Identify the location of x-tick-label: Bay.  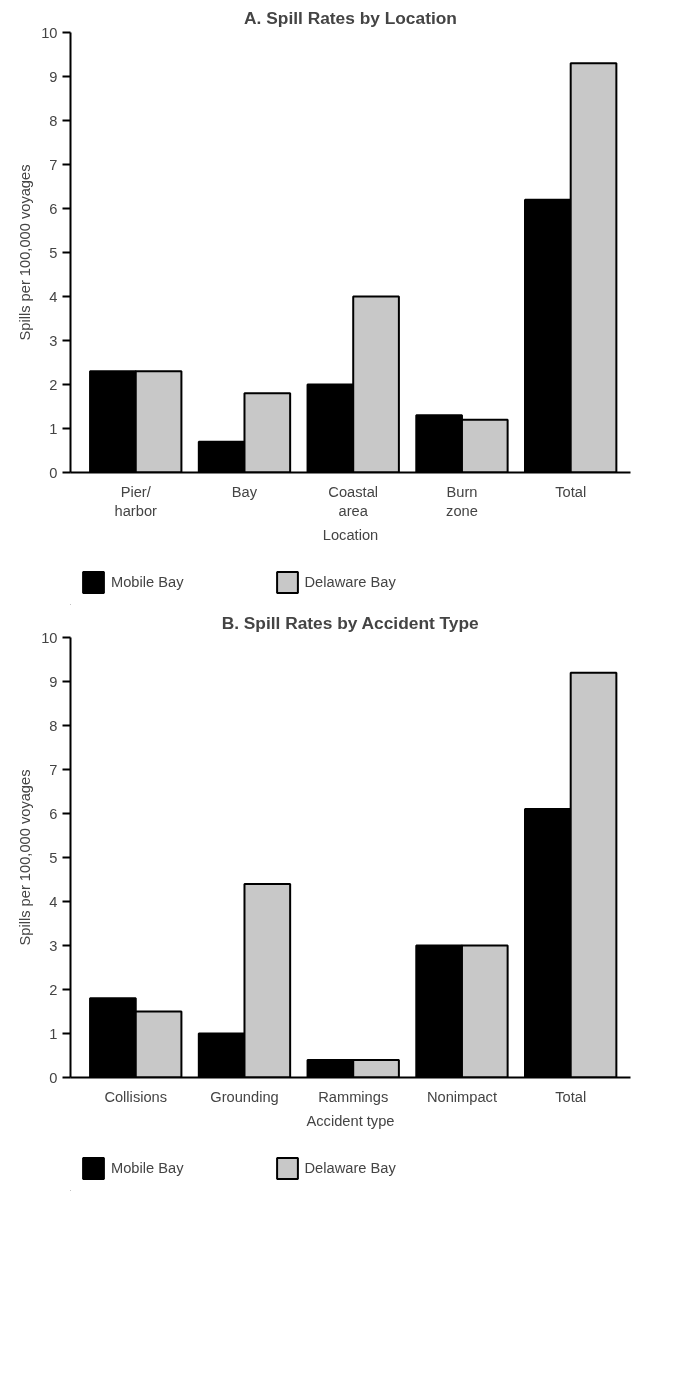
(244, 491).